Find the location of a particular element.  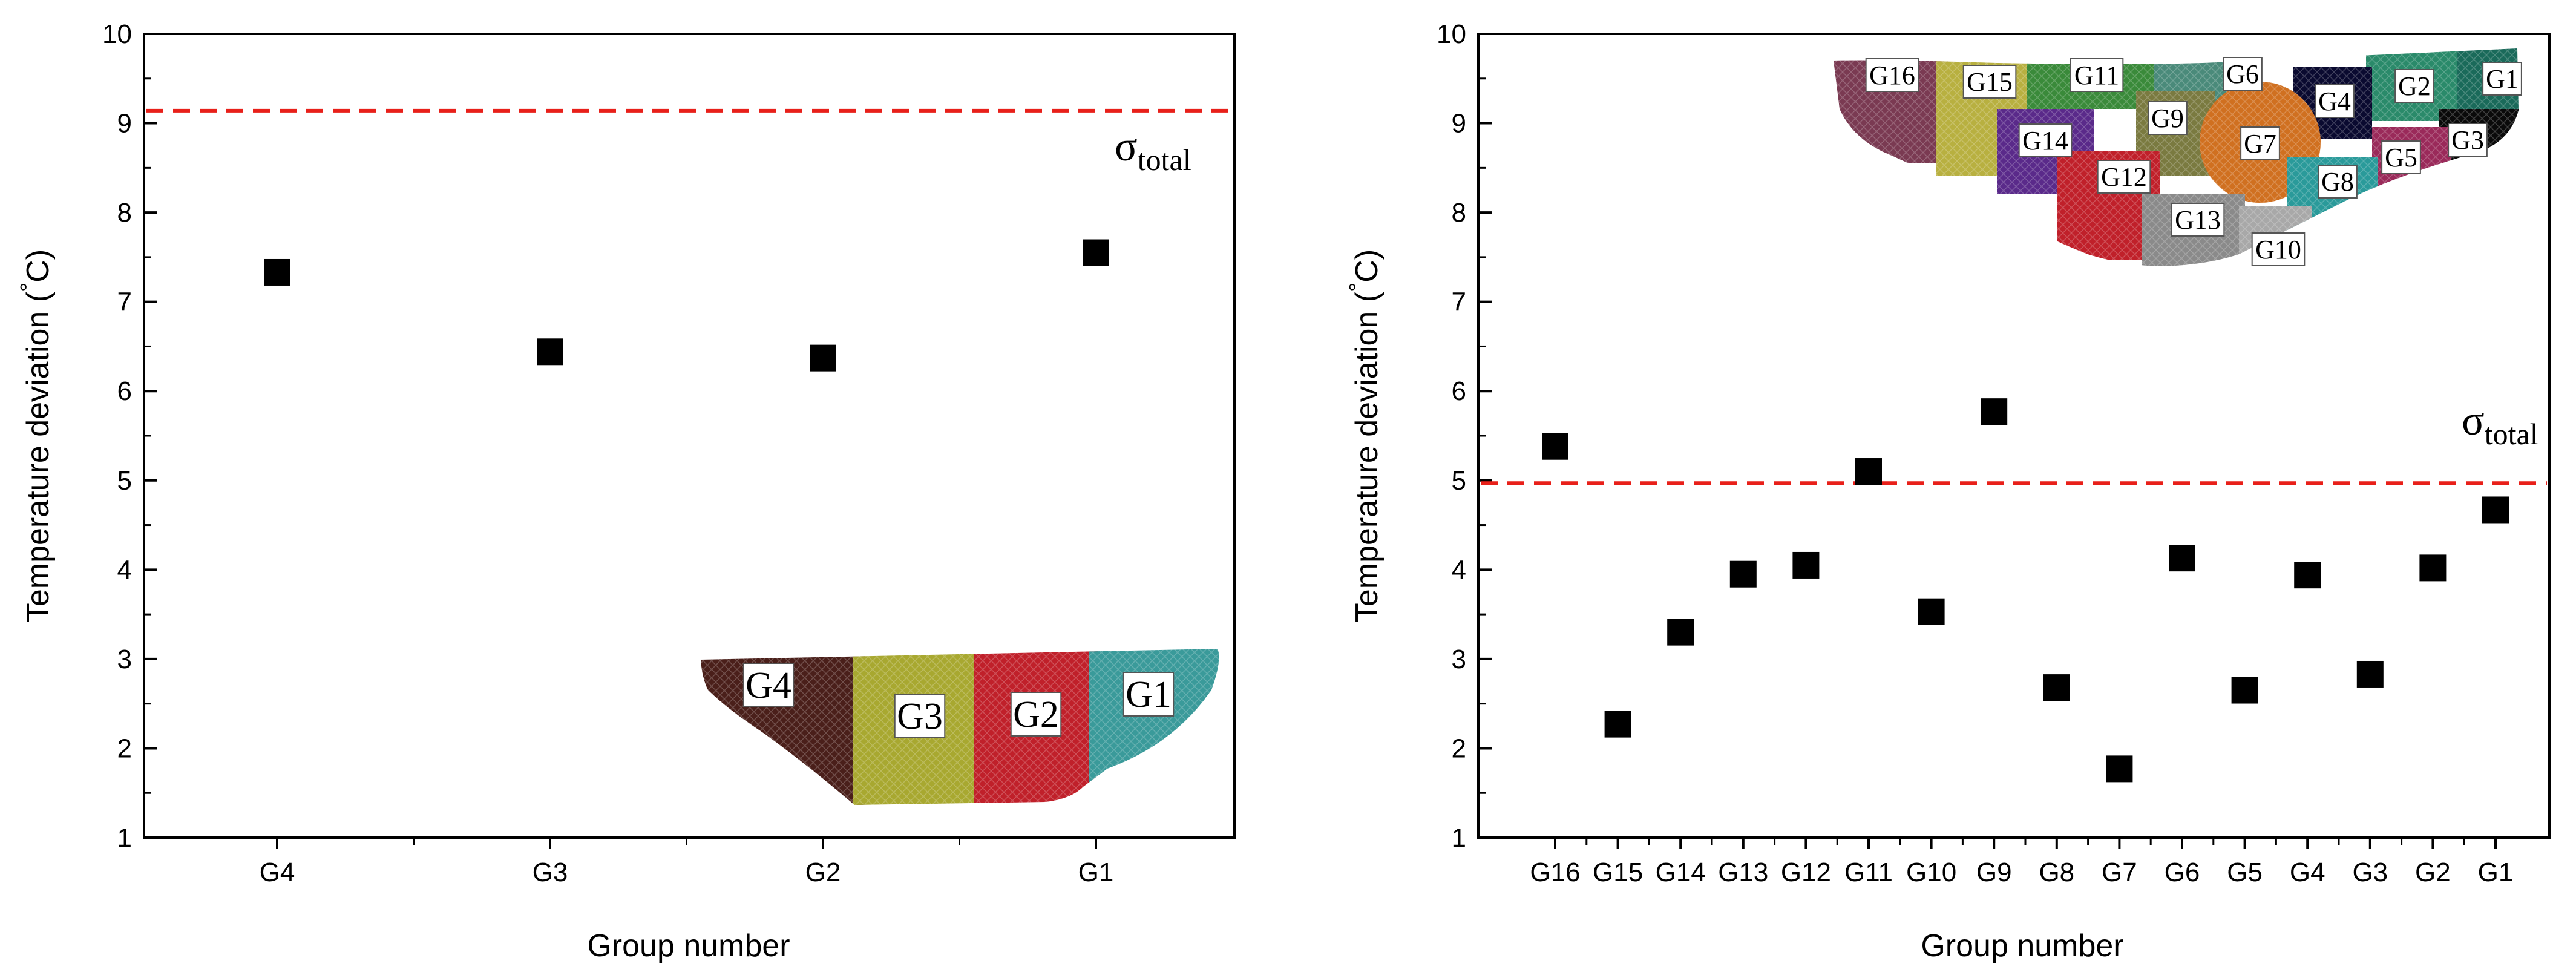

svg-text: G5 is located at coordinates (2401, 157).